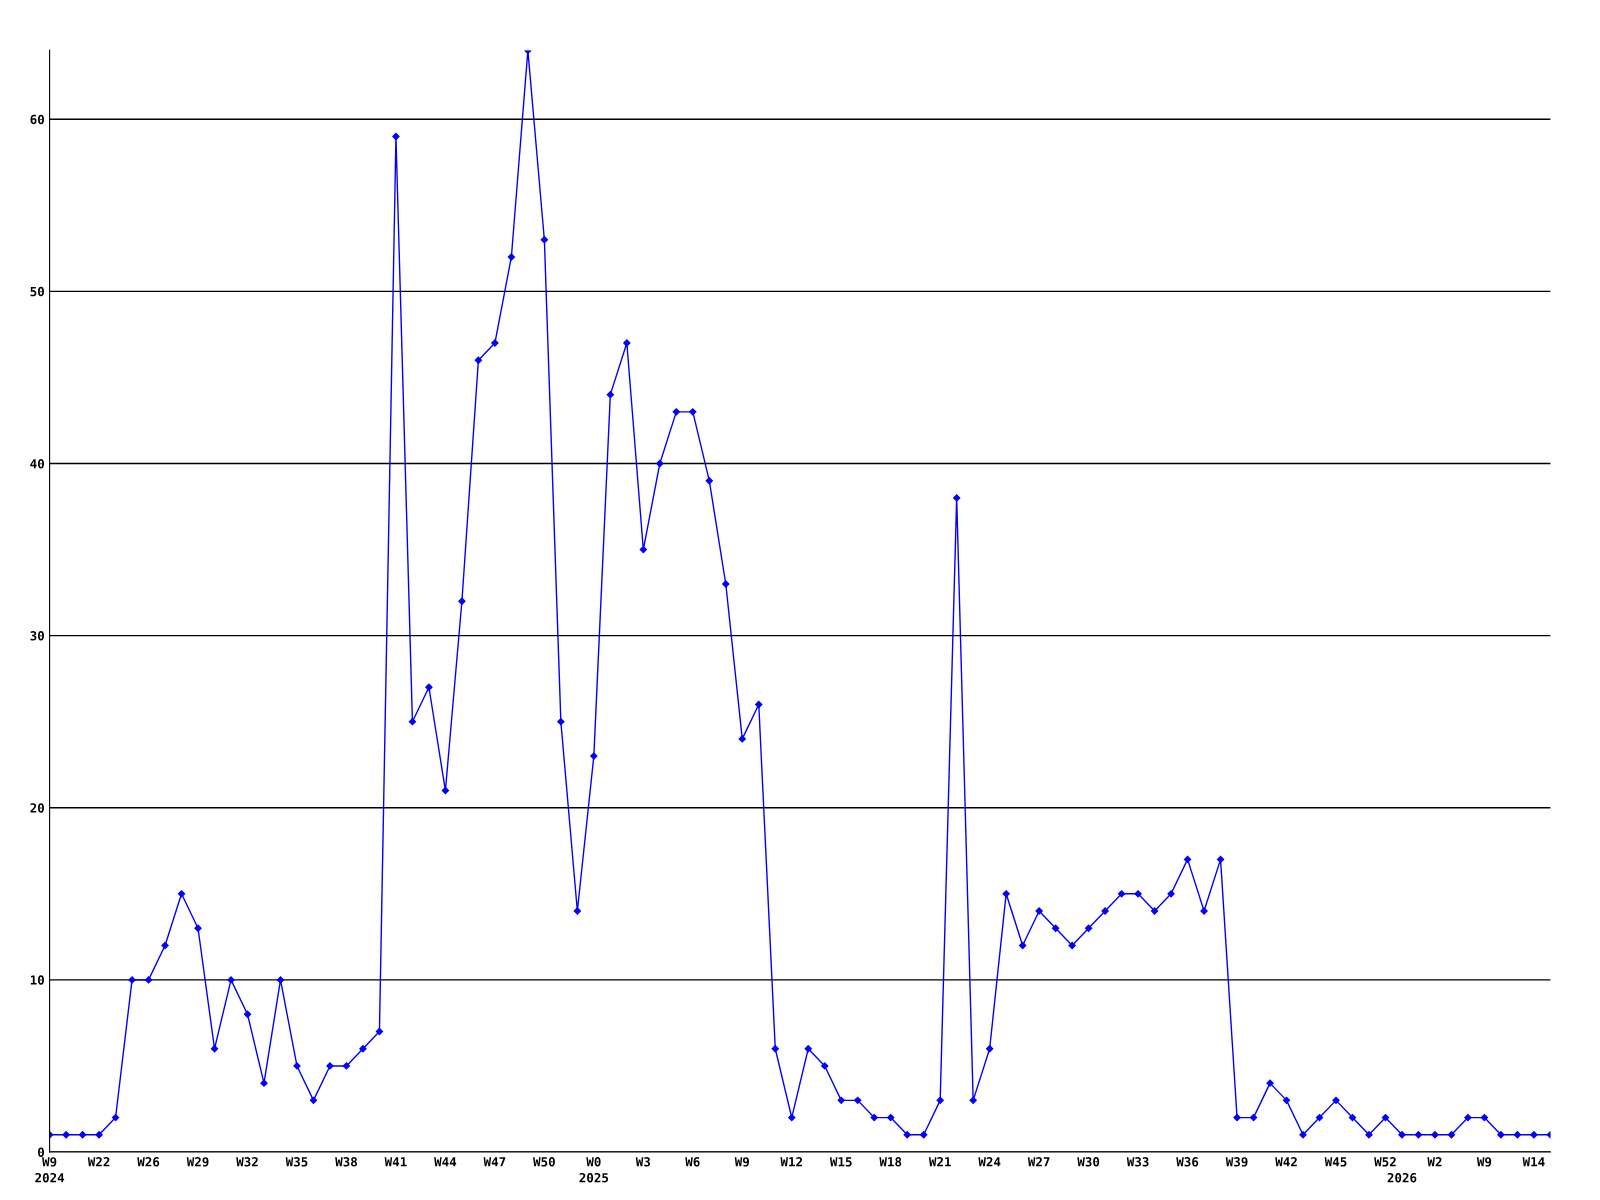 The image size is (1600, 1200). What do you see at coordinates (197, 1162) in the screenshot?
I see `x-tick-label: W29` at bounding box center [197, 1162].